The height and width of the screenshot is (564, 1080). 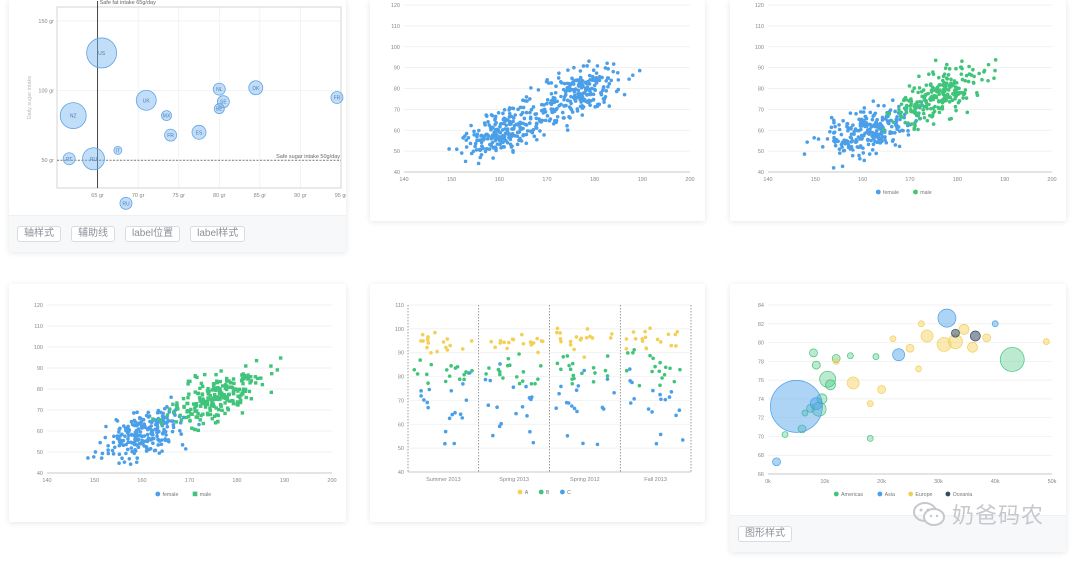 I want to click on y-tick-label: 50, so click(x=761, y=152).